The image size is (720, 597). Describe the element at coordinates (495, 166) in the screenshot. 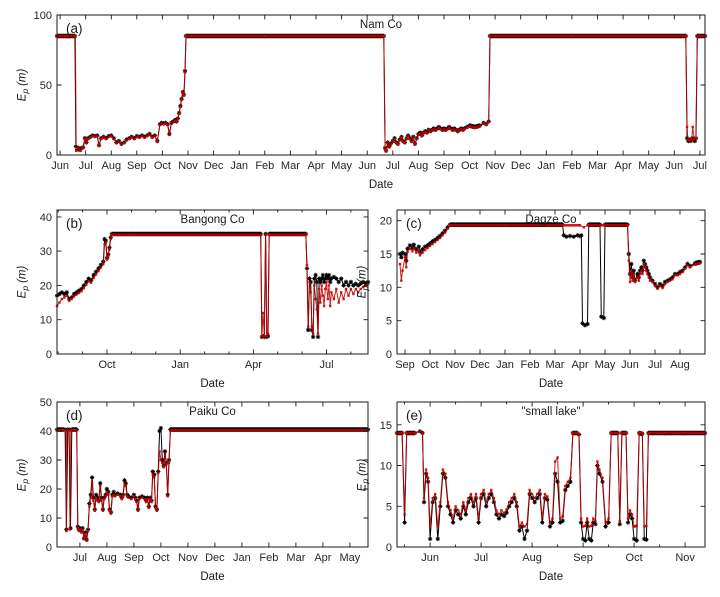

I see `x-tick-label-a: Nov` at that location.